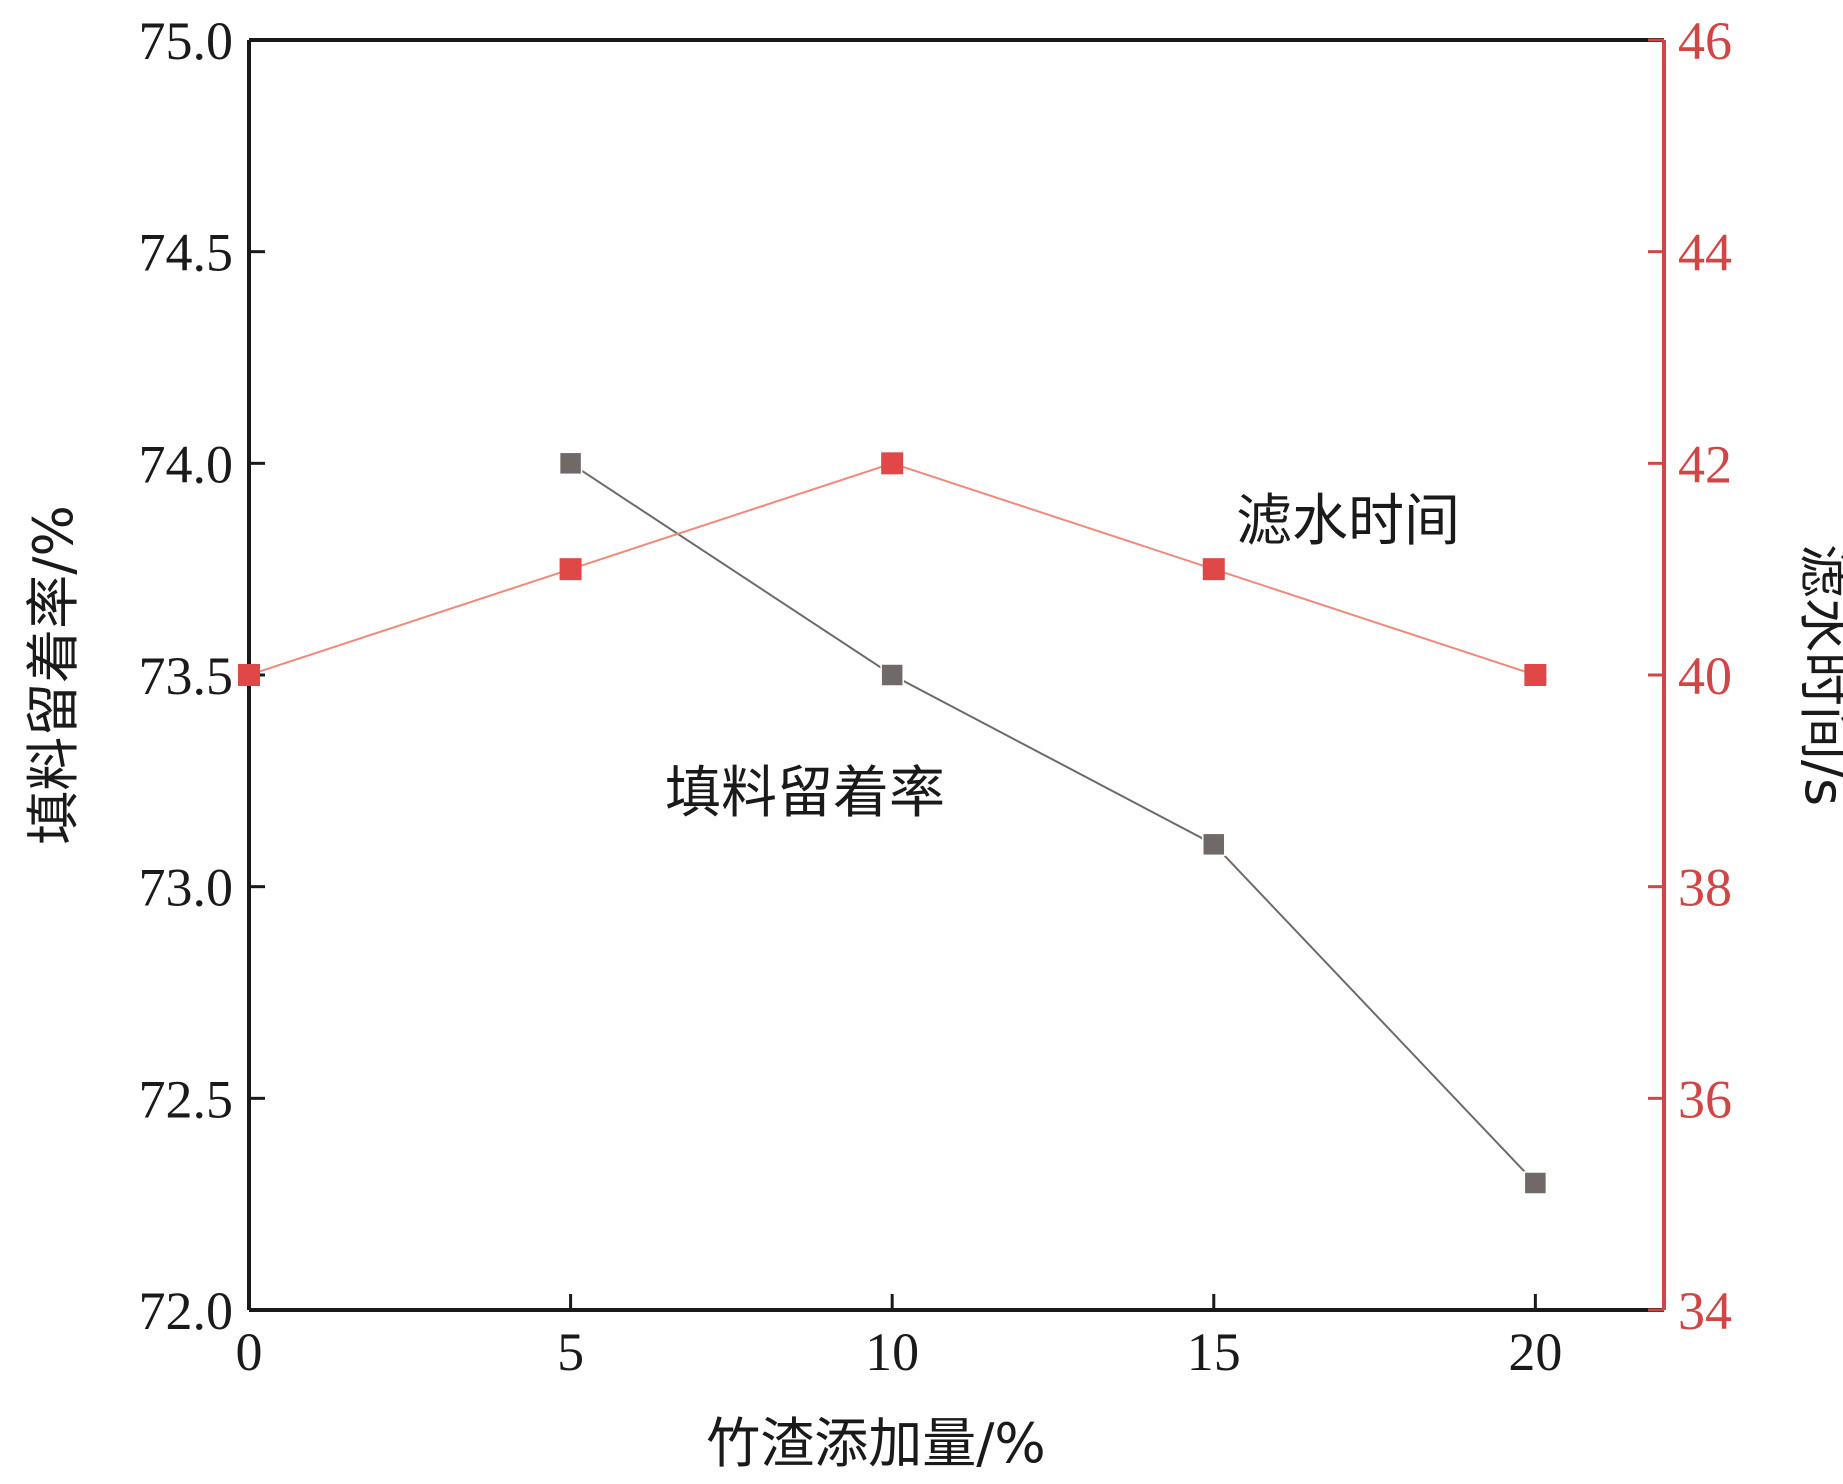  I want to click on y-right-tick-label: 46, so click(1705, 41).